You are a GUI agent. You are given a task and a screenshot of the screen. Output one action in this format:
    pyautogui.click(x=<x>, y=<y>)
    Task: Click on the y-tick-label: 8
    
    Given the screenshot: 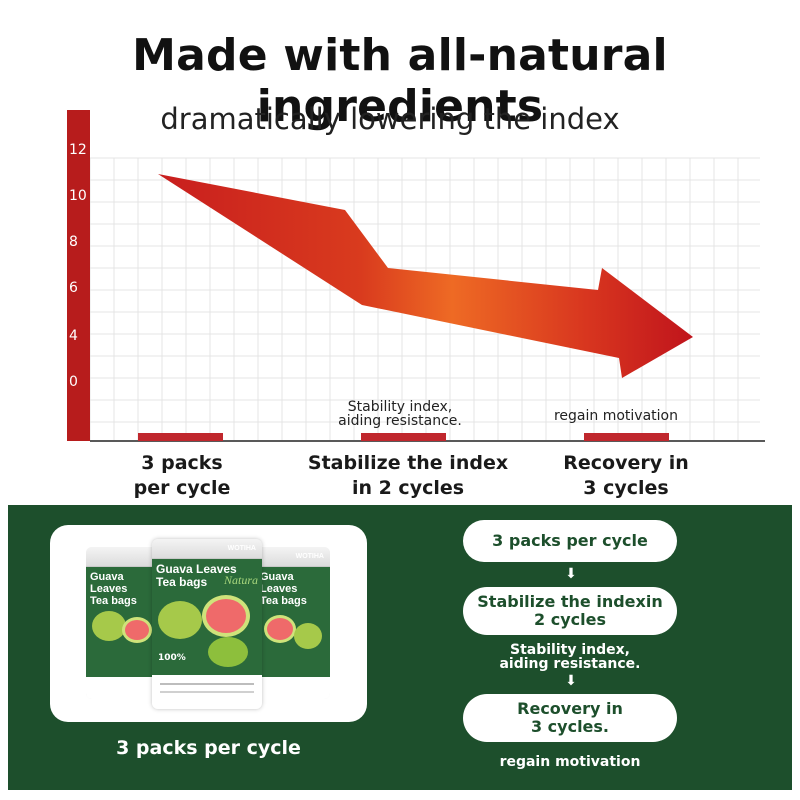 What is the action you would take?
    pyautogui.click(x=73, y=242)
    